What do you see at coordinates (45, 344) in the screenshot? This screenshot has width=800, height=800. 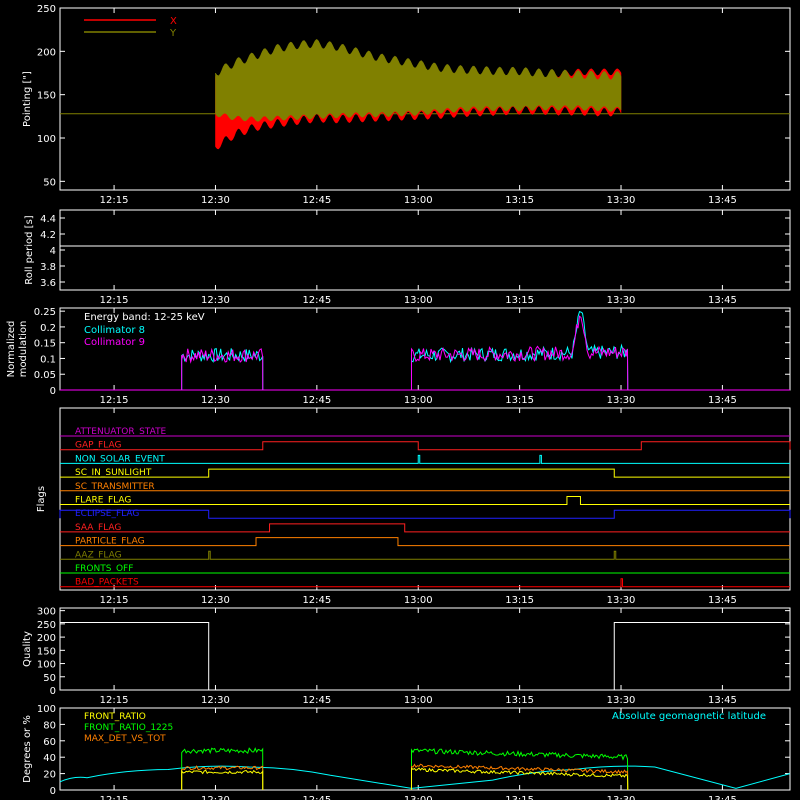 I see `y-tick-label: 0.15` at bounding box center [45, 344].